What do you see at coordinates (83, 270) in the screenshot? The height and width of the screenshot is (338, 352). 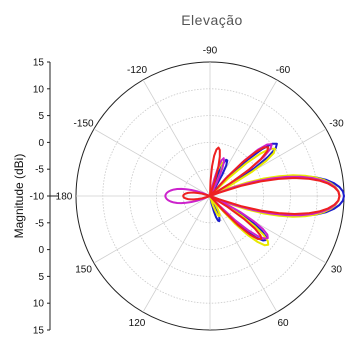 I see `angle-label: 150` at bounding box center [83, 270].